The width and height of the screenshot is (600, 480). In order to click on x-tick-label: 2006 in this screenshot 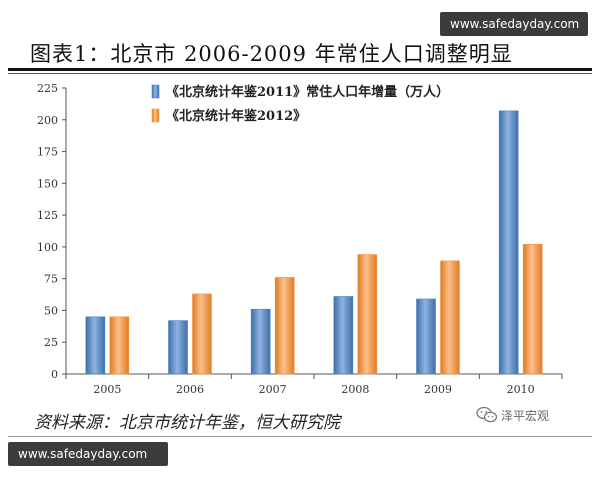, I will do `click(190, 389)`.